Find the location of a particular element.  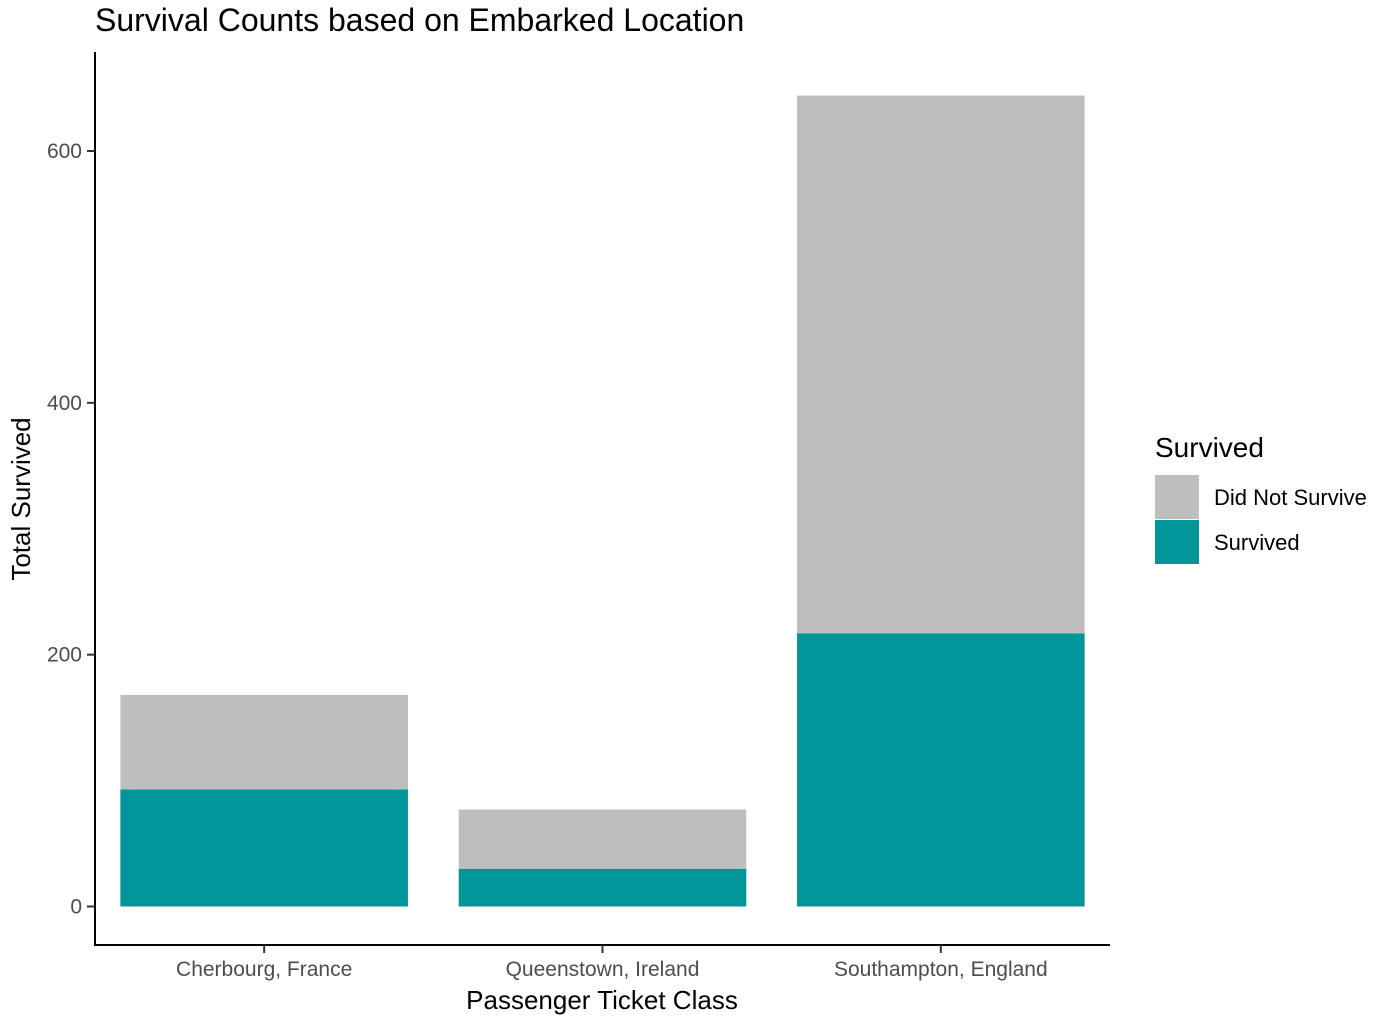

legend: Survived Did Not Survive Survived is located at coordinates (1261, 498).